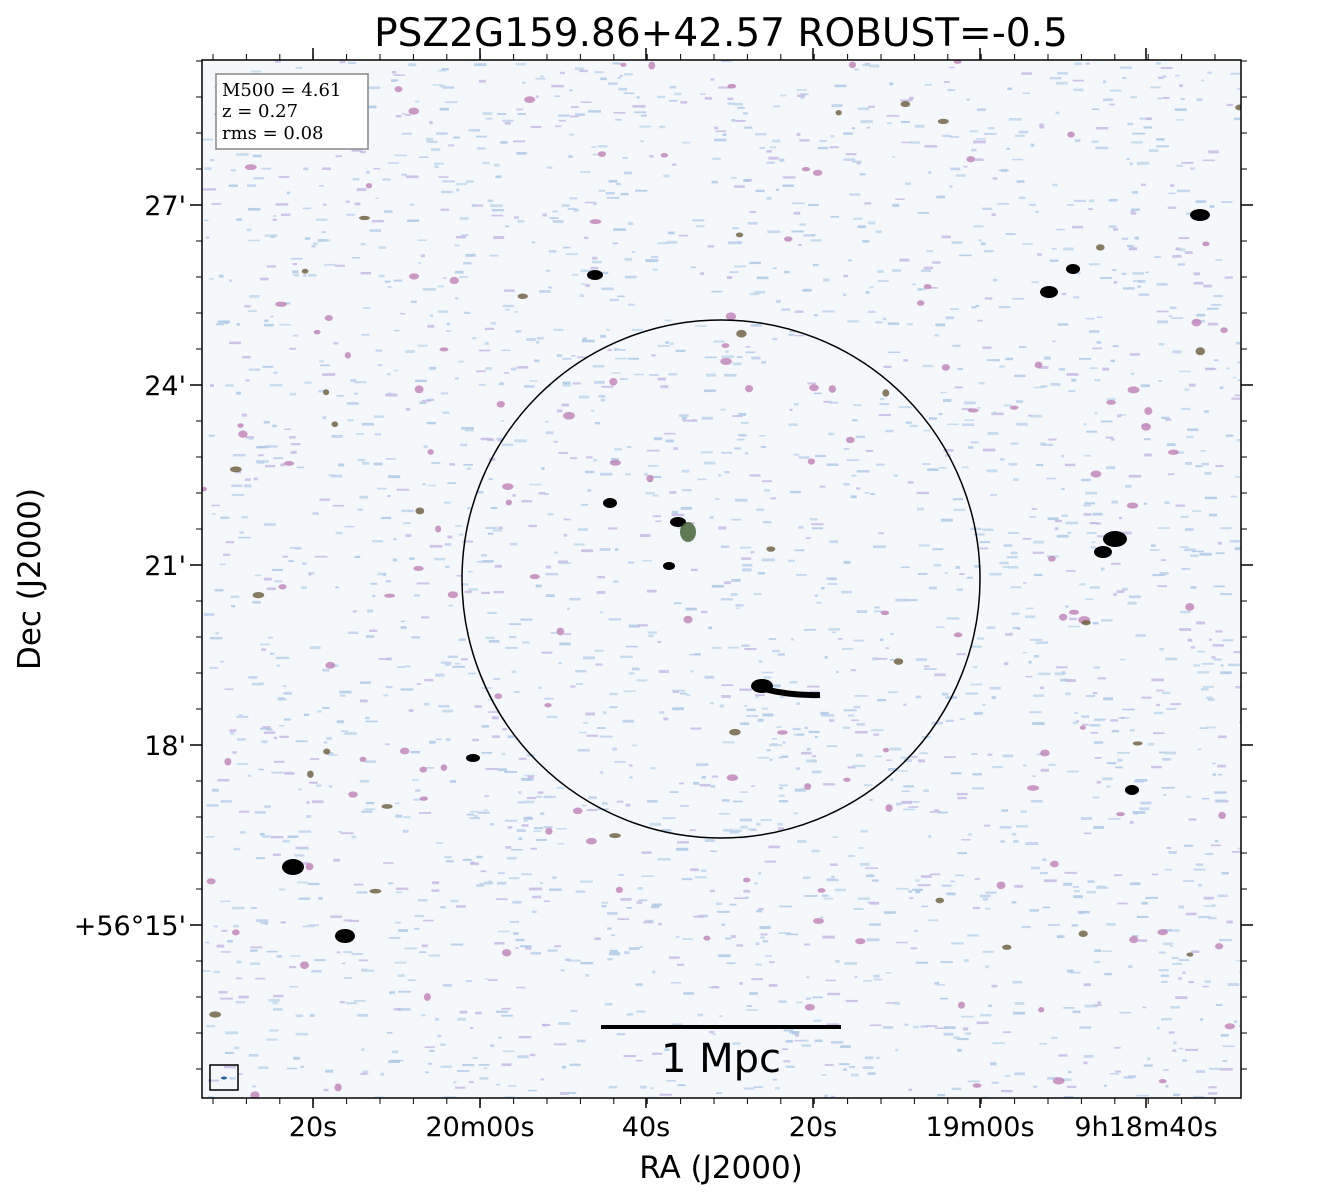 The height and width of the screenshot is (1204, 1321). Describe the element at coordinates (313, 1127) in the screenshot. I see `x-tick-label: 20s` at that location.